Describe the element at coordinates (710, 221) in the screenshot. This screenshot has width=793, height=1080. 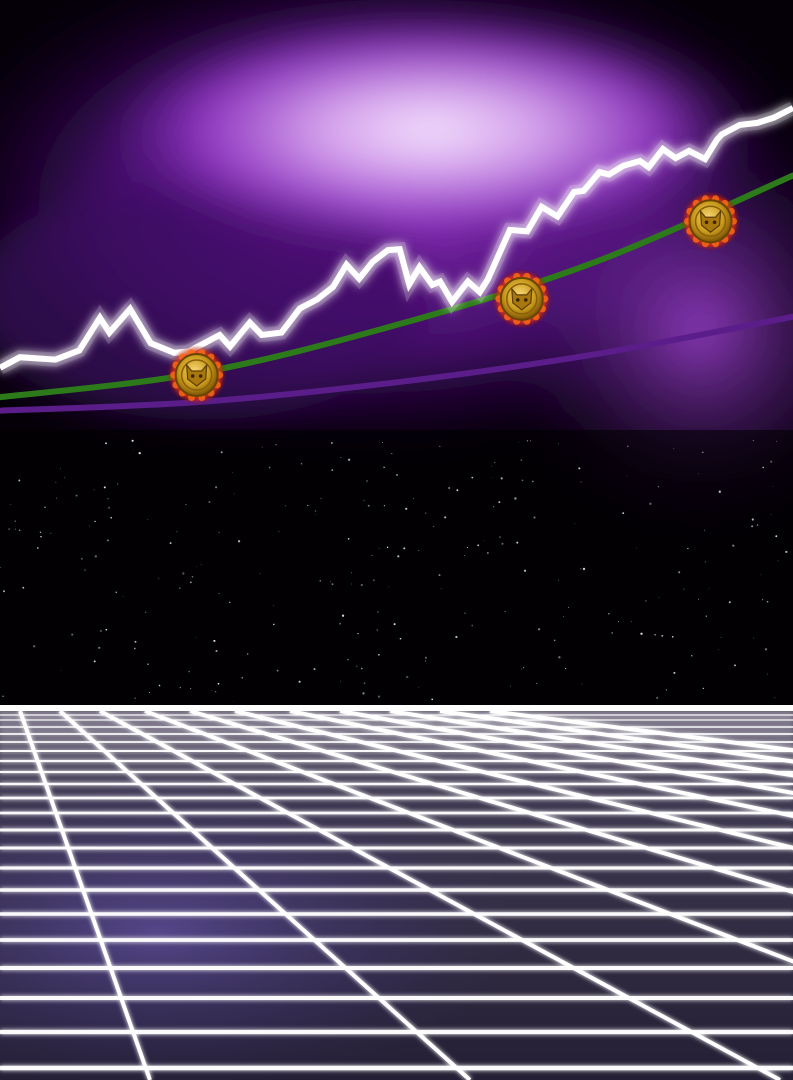
I see `coin-icon` at that location.